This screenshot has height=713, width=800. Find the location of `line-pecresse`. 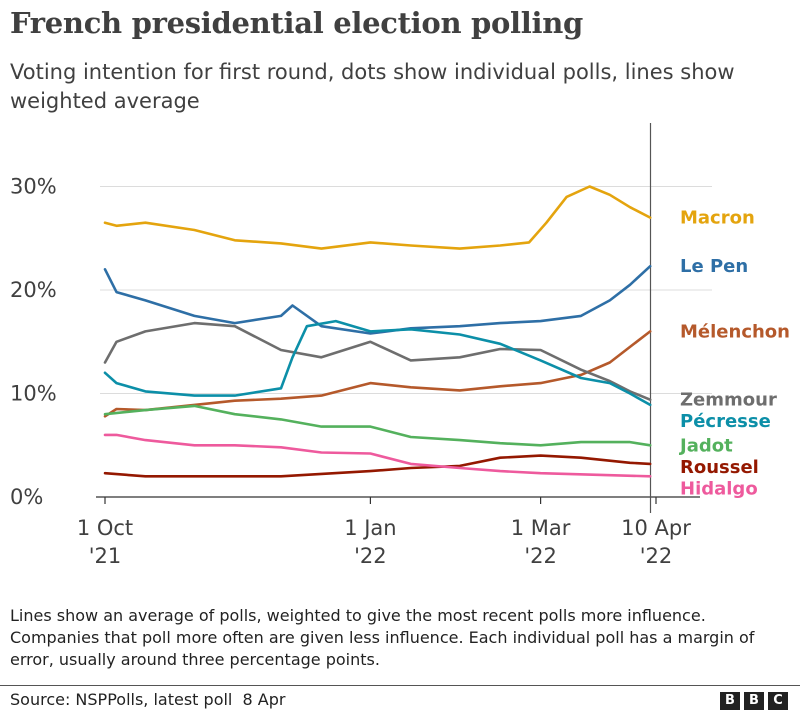

line-pecresse is located at coordinates (377, 363).